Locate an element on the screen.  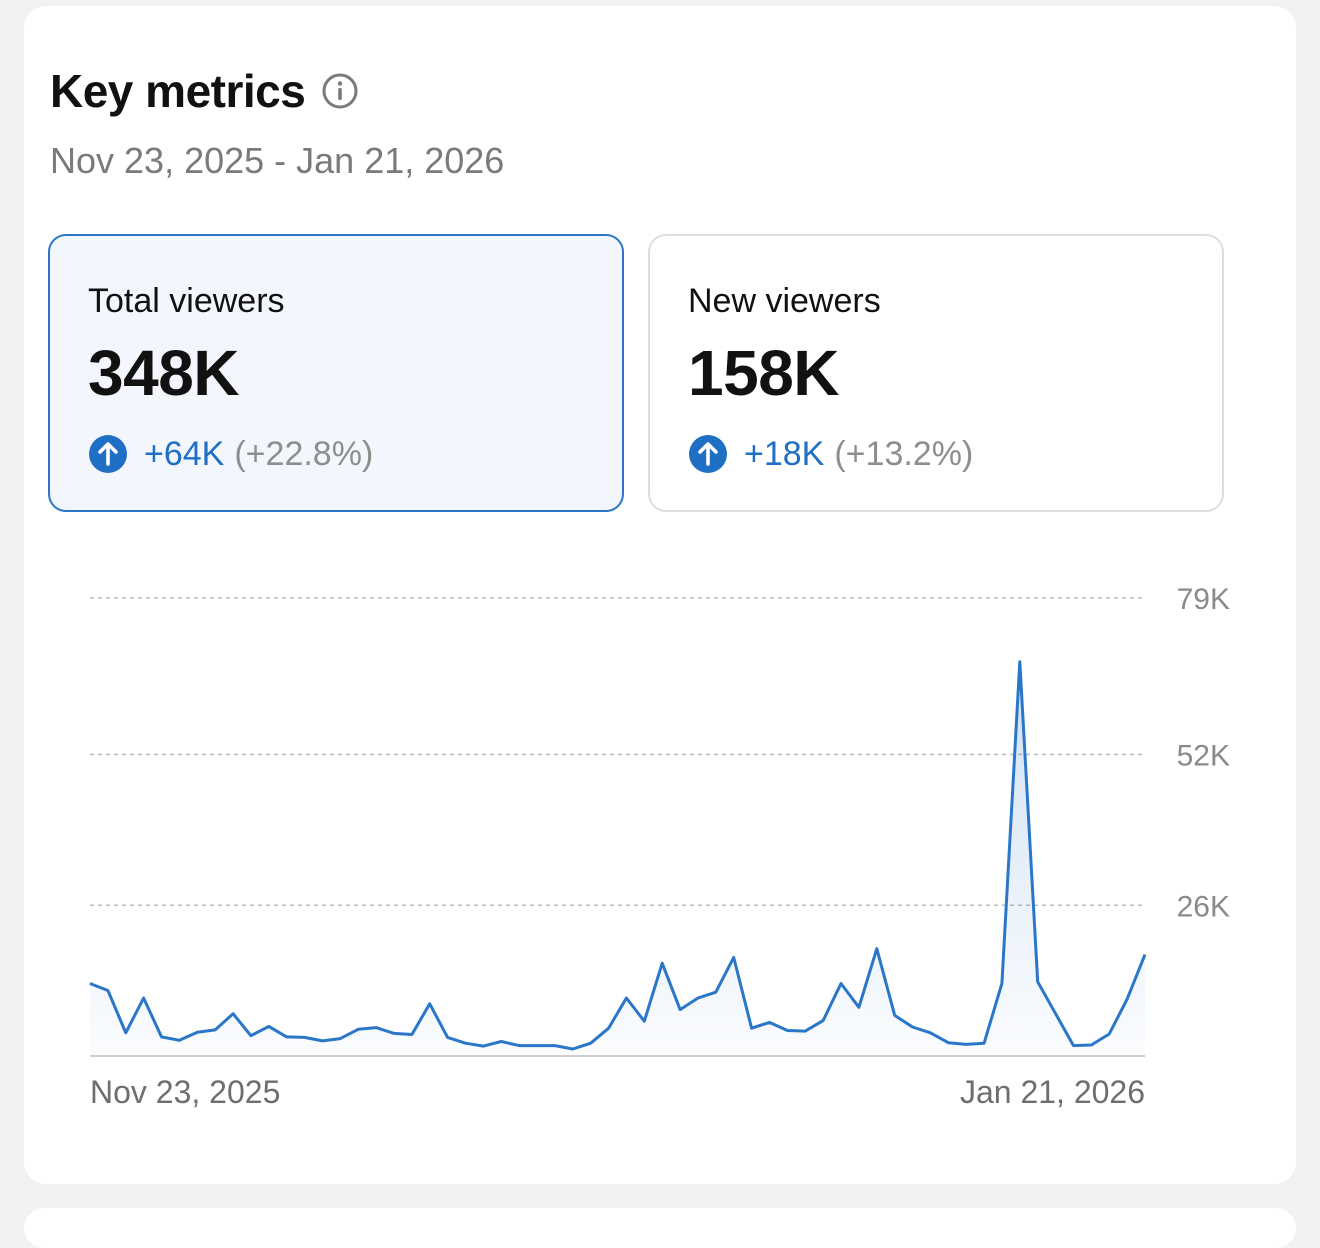
x-tick-label: Jan 21, 2026 is located at coordinates (1052, 1092).